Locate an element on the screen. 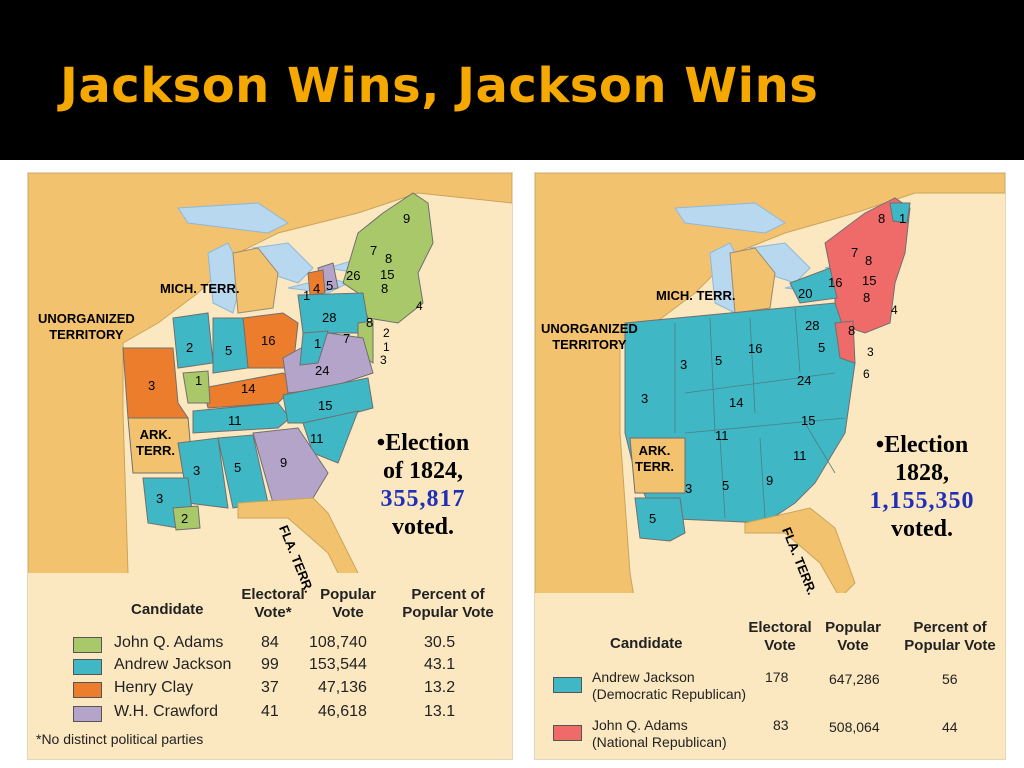 This screenshot has height=768, width=1024. state-vote: 7 is located at coordinates (347, 338).